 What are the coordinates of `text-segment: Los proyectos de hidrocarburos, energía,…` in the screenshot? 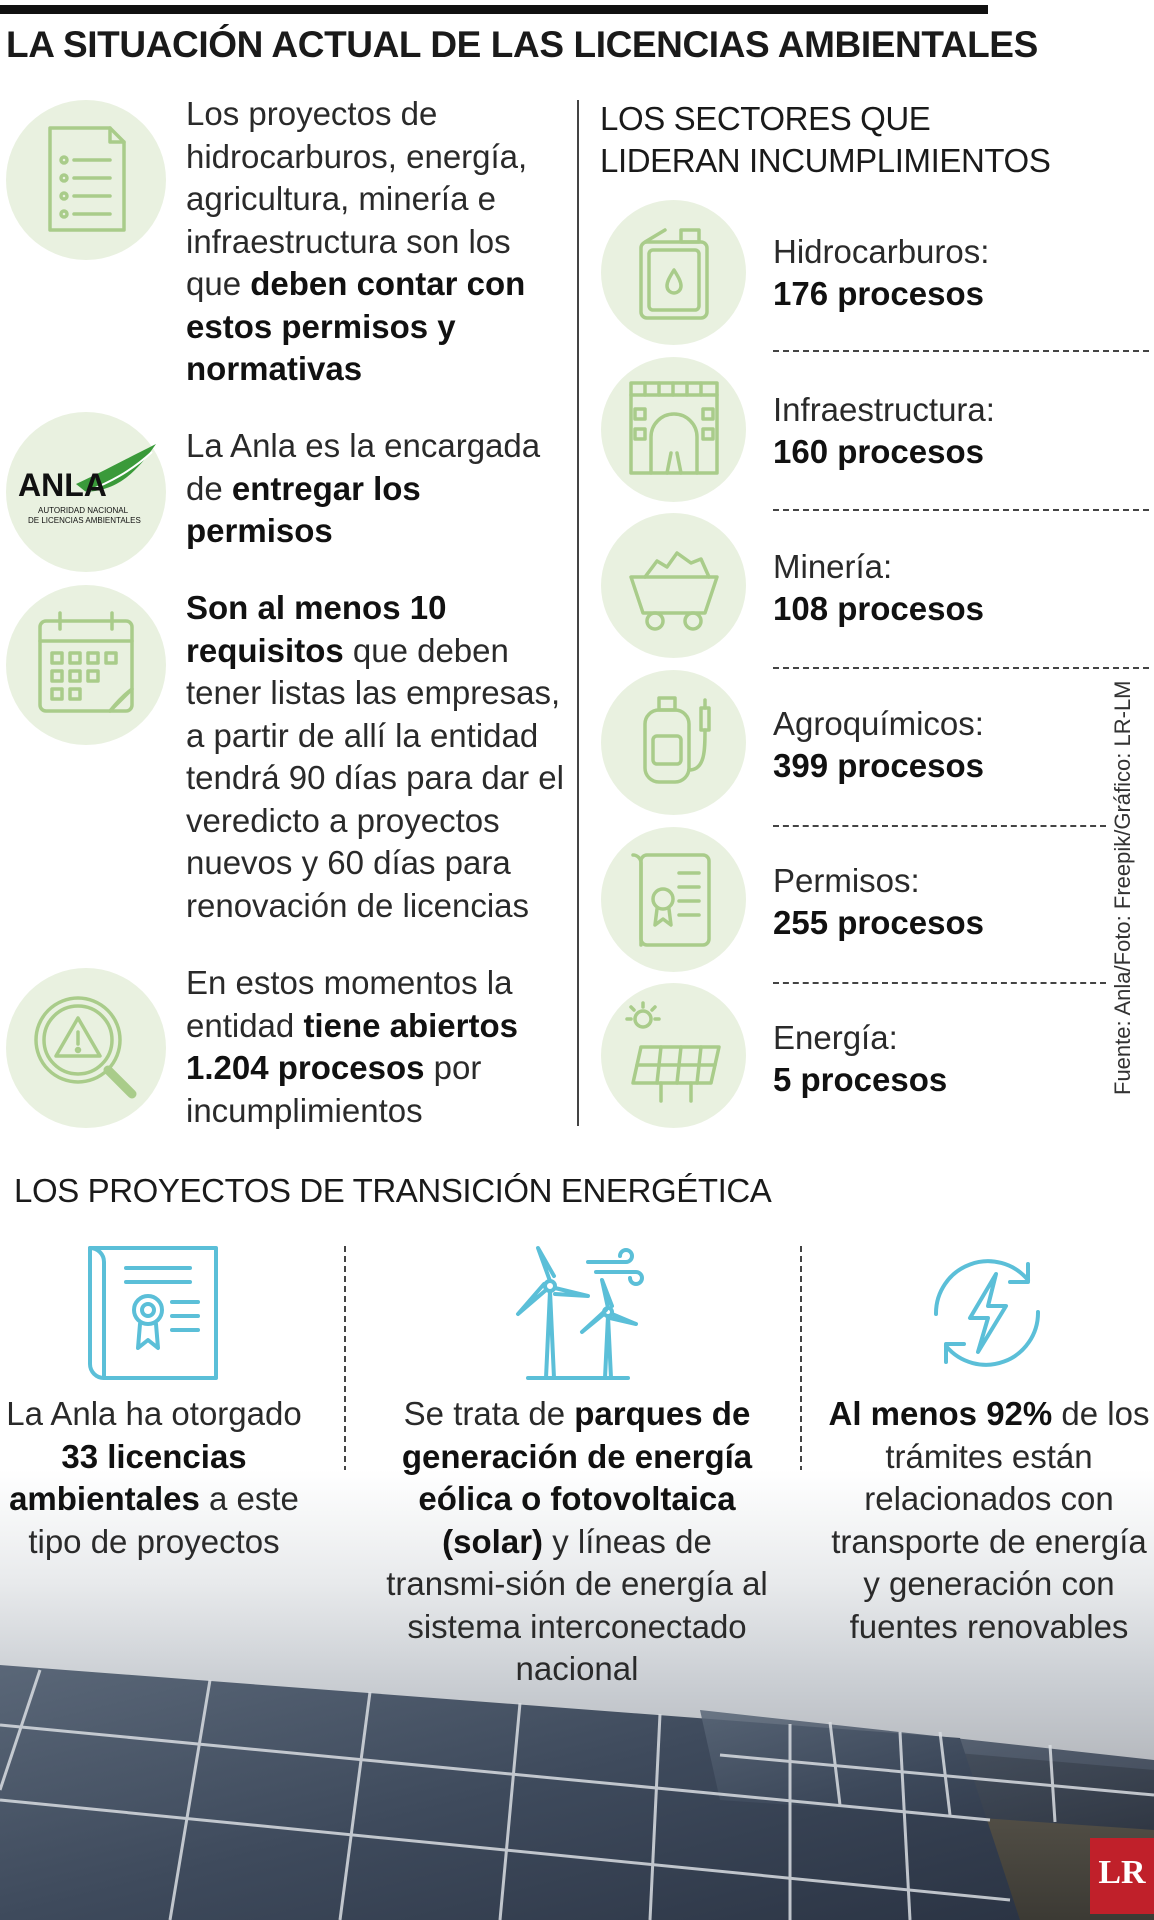 It's located at (357, 198).